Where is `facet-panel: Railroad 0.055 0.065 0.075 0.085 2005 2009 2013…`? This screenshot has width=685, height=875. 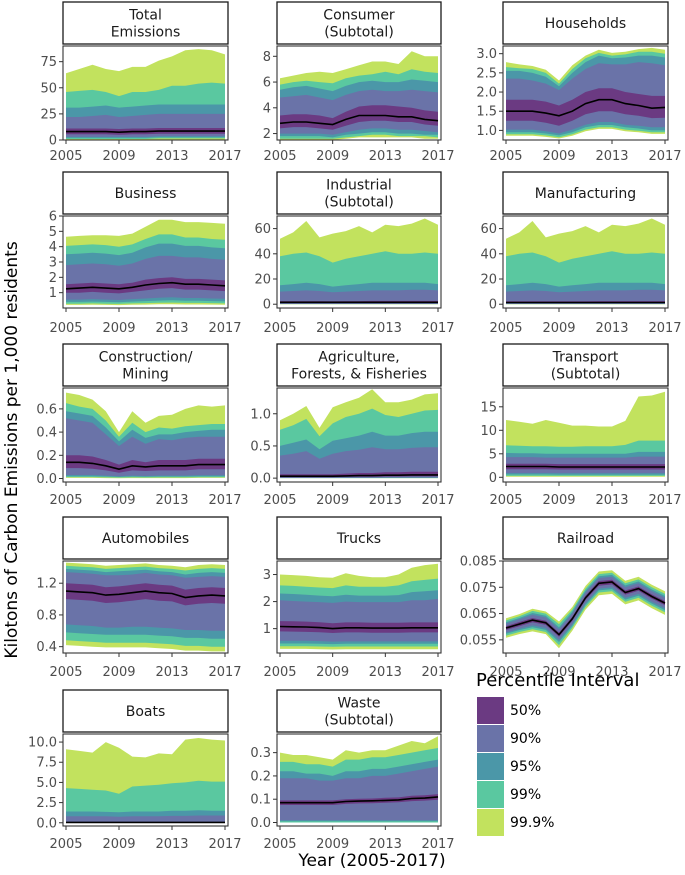
facet-panel: Railroad 0.055 0.065 0.075 0.085 2005 2009 2013… is located at coordinates (571, 598).